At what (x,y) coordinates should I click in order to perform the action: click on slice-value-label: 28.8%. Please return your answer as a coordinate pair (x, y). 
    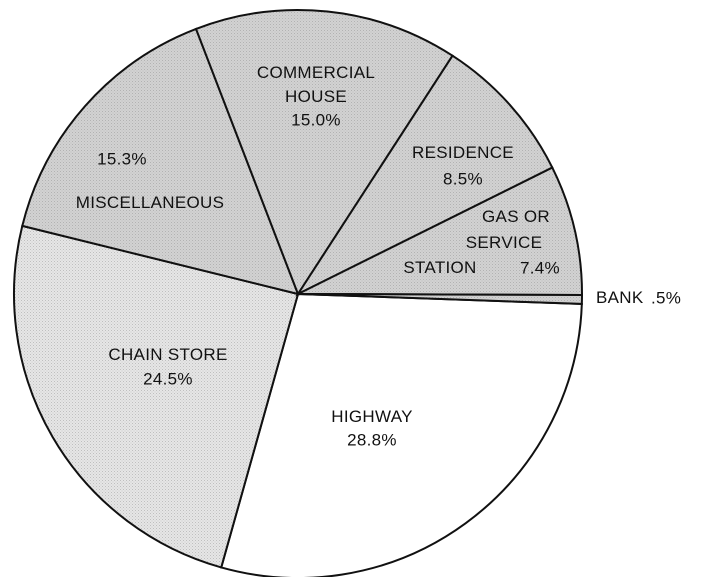
    Looking at the image, I should click on (372, 439).